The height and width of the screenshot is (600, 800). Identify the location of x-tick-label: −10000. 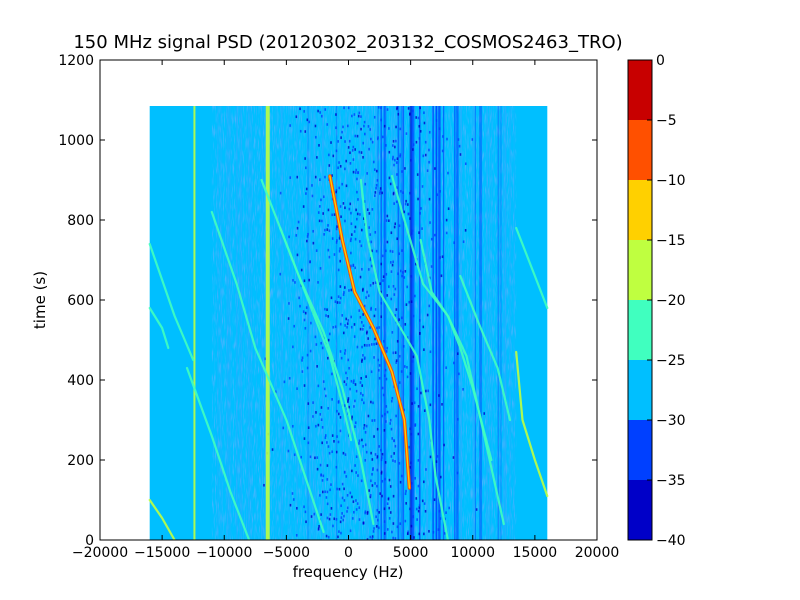
(224, 553).